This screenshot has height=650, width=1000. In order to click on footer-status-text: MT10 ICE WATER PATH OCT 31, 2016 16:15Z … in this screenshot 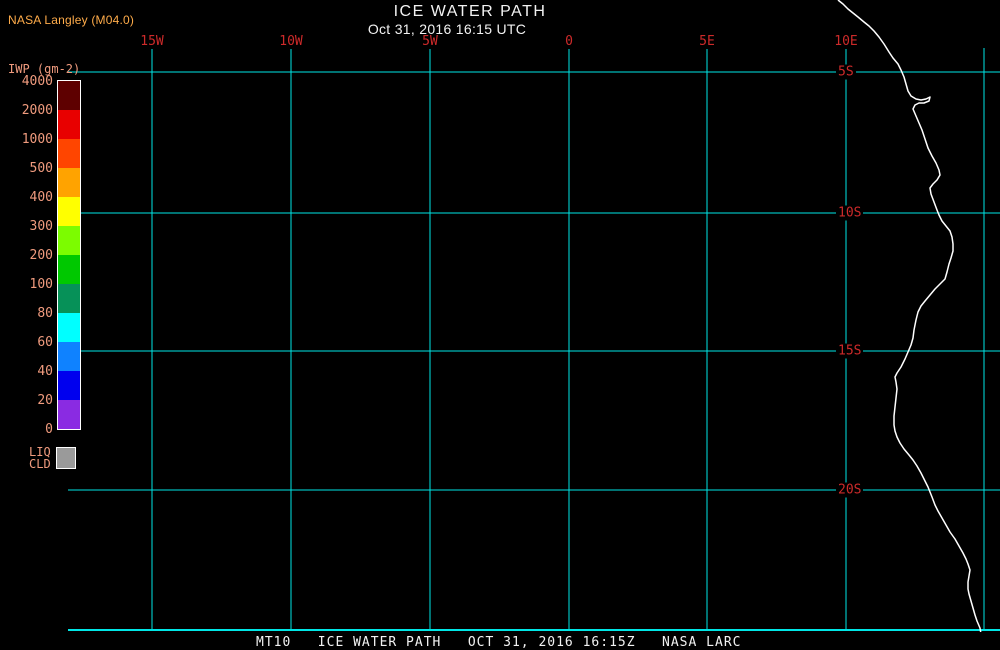, I will do `click(499, 642)`.